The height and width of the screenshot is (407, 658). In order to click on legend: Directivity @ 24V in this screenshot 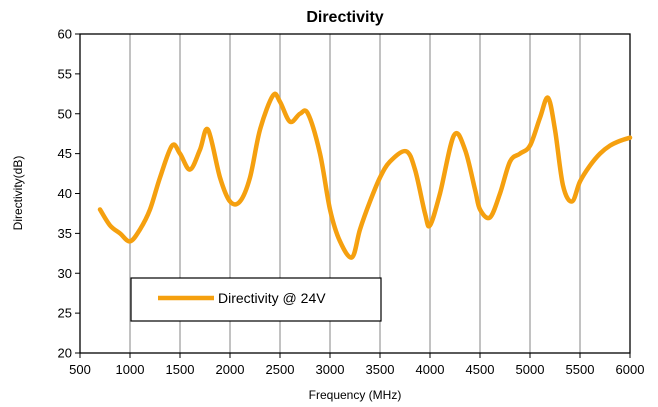, I will do `click(256, 299)`.